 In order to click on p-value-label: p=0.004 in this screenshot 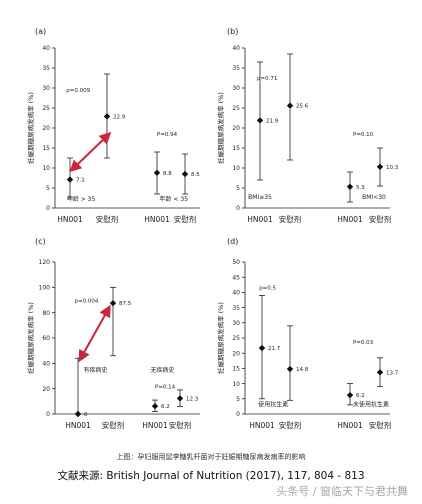, I will do `click(87, 302)`.